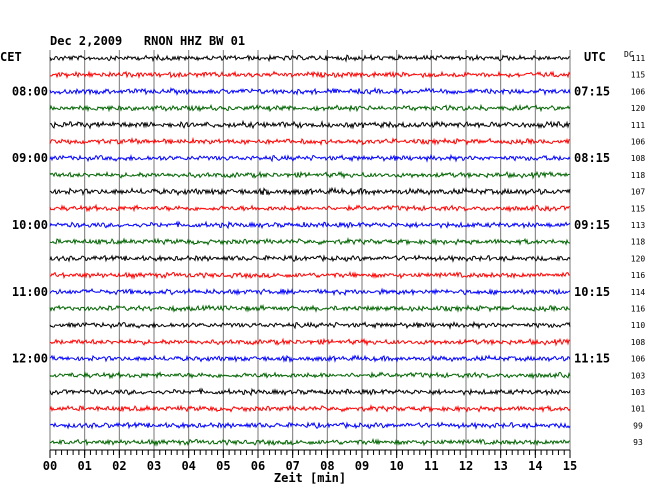  Describe the element at coordinates (592, 292) in the screenshot. I see `utc-hour-label: 10:15` at that location.